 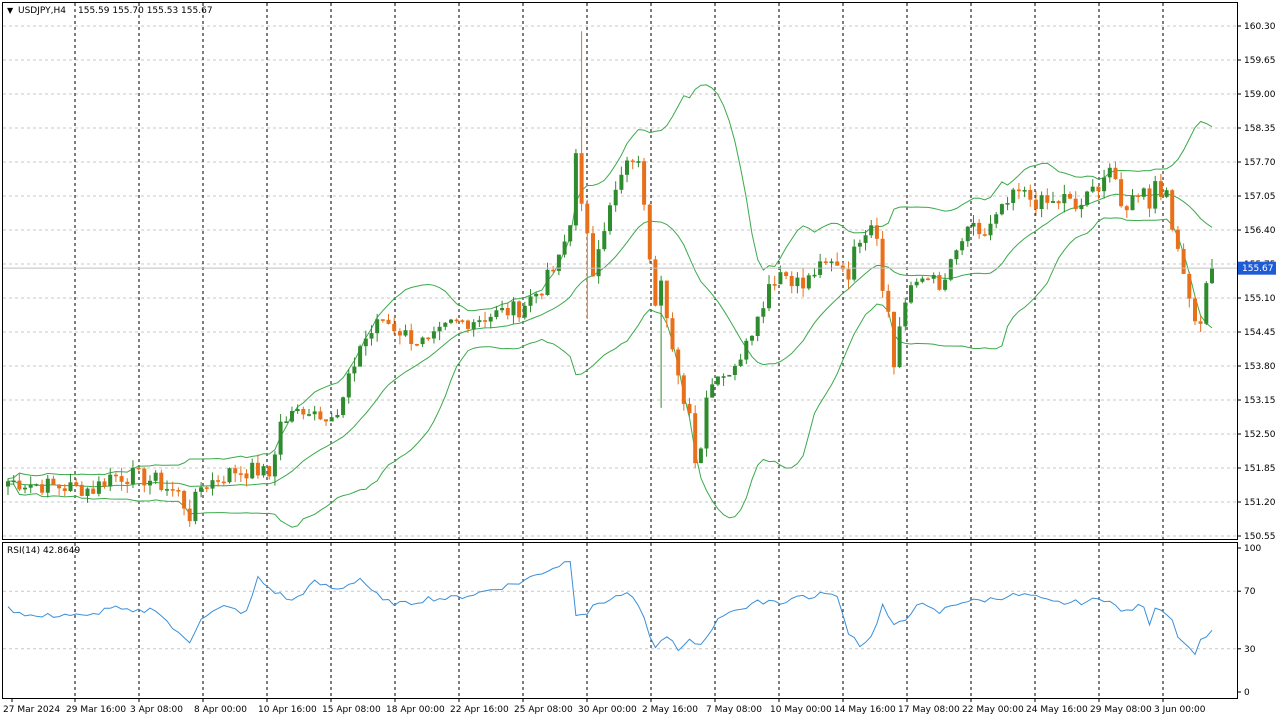 What do you see at coordinates (415, 710) in the screenshot?
I see `time-label: 18 Apr 00:00` at bounding box center [415, 710].